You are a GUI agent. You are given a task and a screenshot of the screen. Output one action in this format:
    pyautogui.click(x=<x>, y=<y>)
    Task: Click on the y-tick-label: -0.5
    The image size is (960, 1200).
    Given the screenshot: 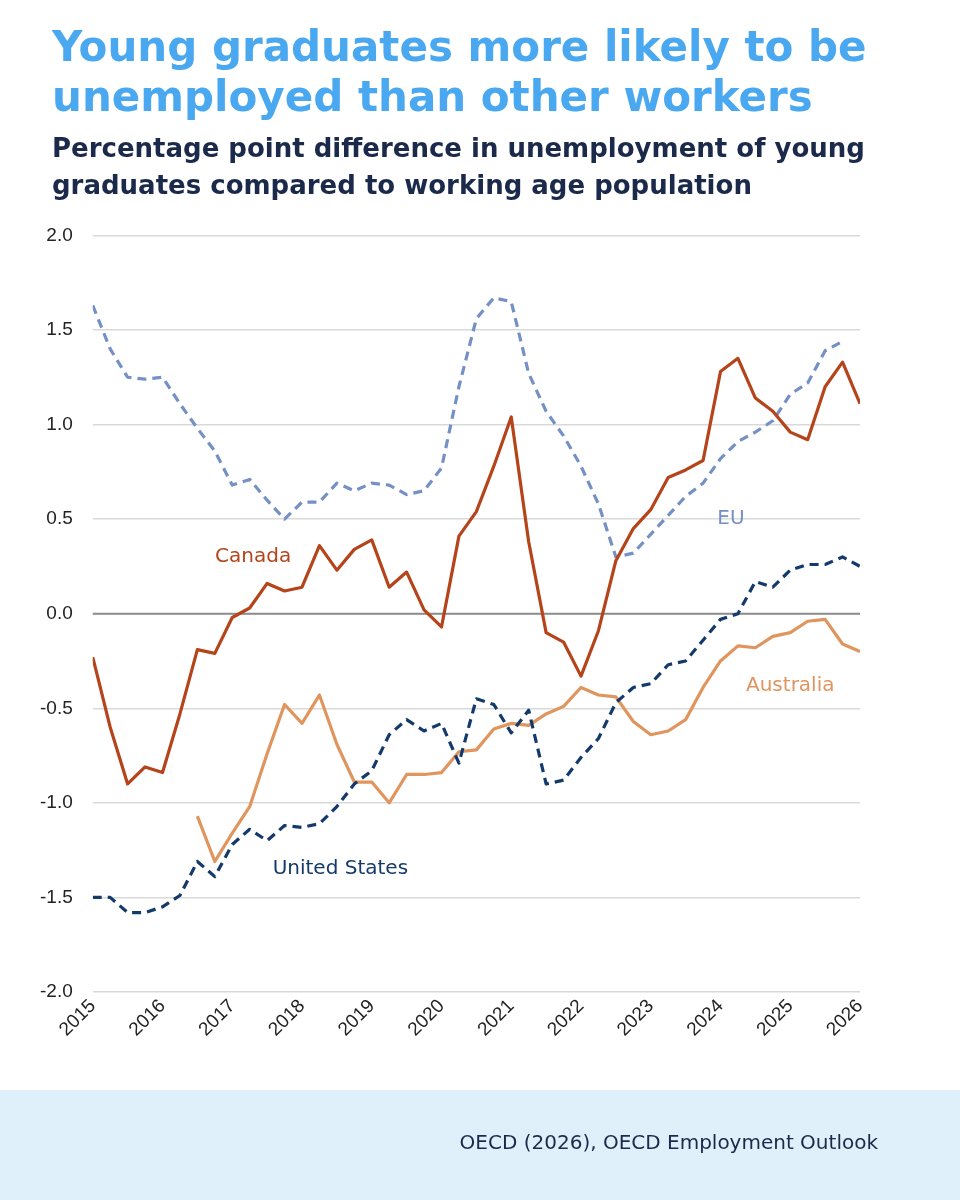 What is the action you would take?
    pyautogui.click(x=56, y=707)
    